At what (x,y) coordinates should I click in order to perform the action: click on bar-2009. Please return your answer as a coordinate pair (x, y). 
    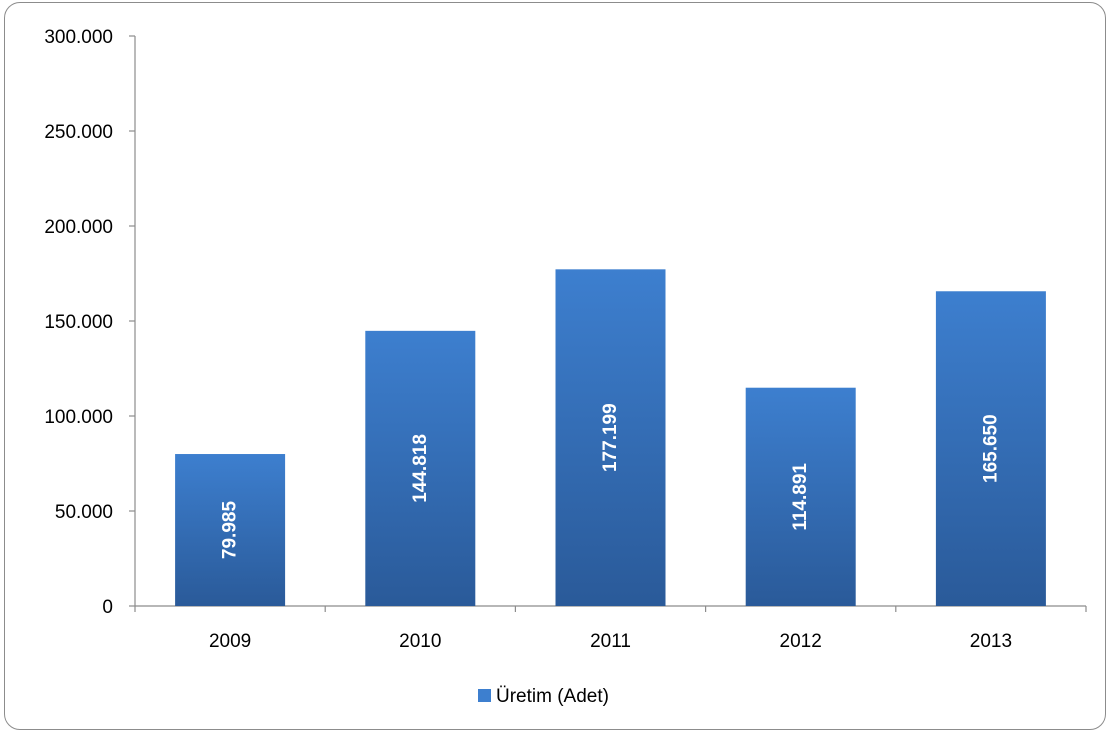
    Looking at the image, I should click on (230, 530).